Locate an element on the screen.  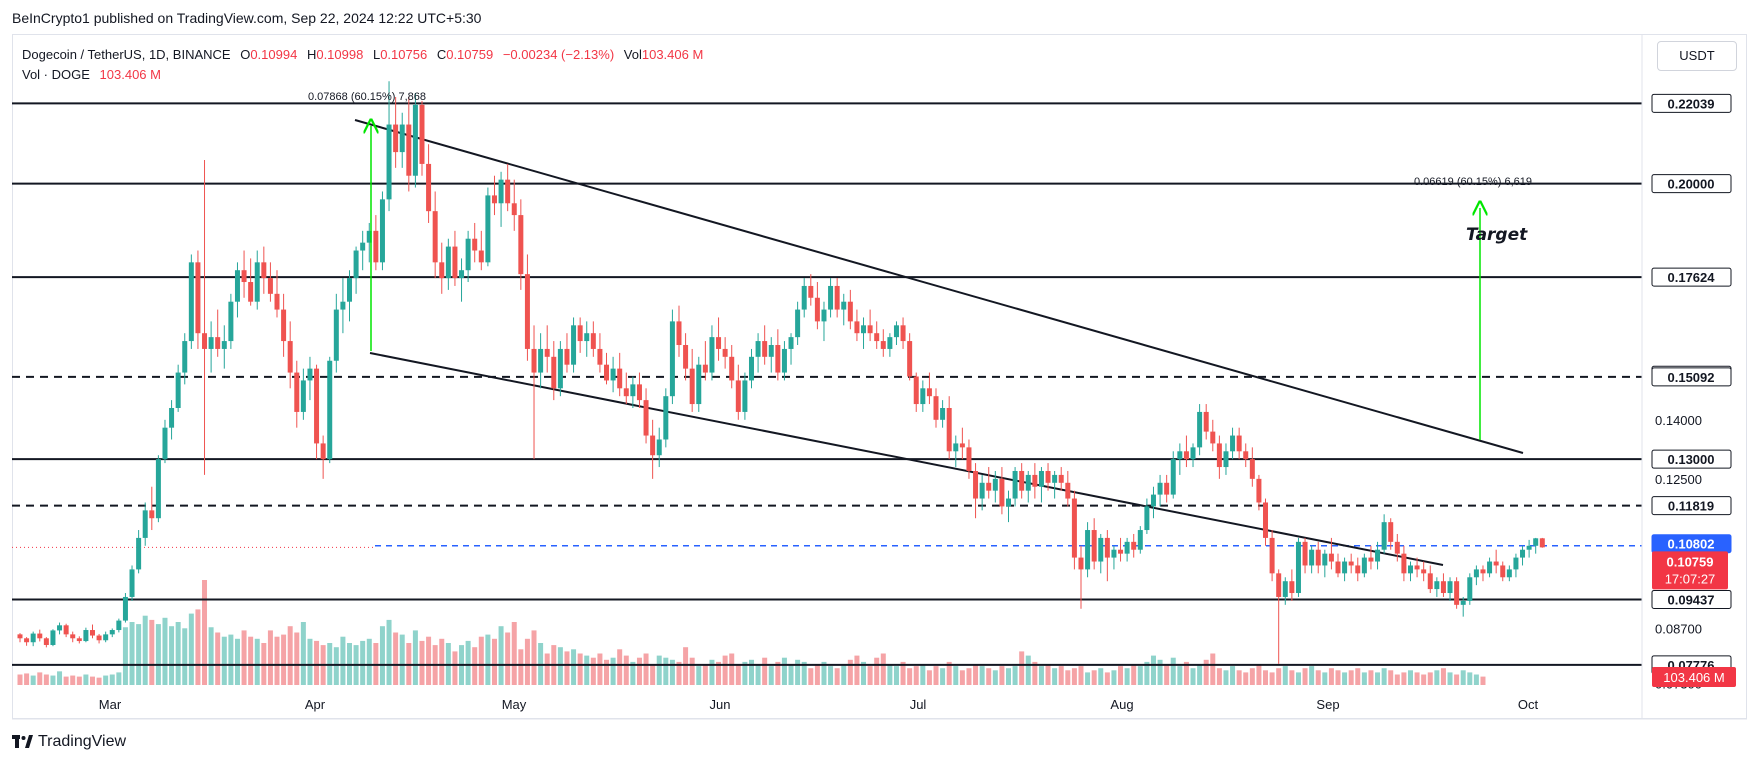
symbol-title: Dogecoin / TetherUS, 1D, BINANCE is located at coordinates (126, 54).